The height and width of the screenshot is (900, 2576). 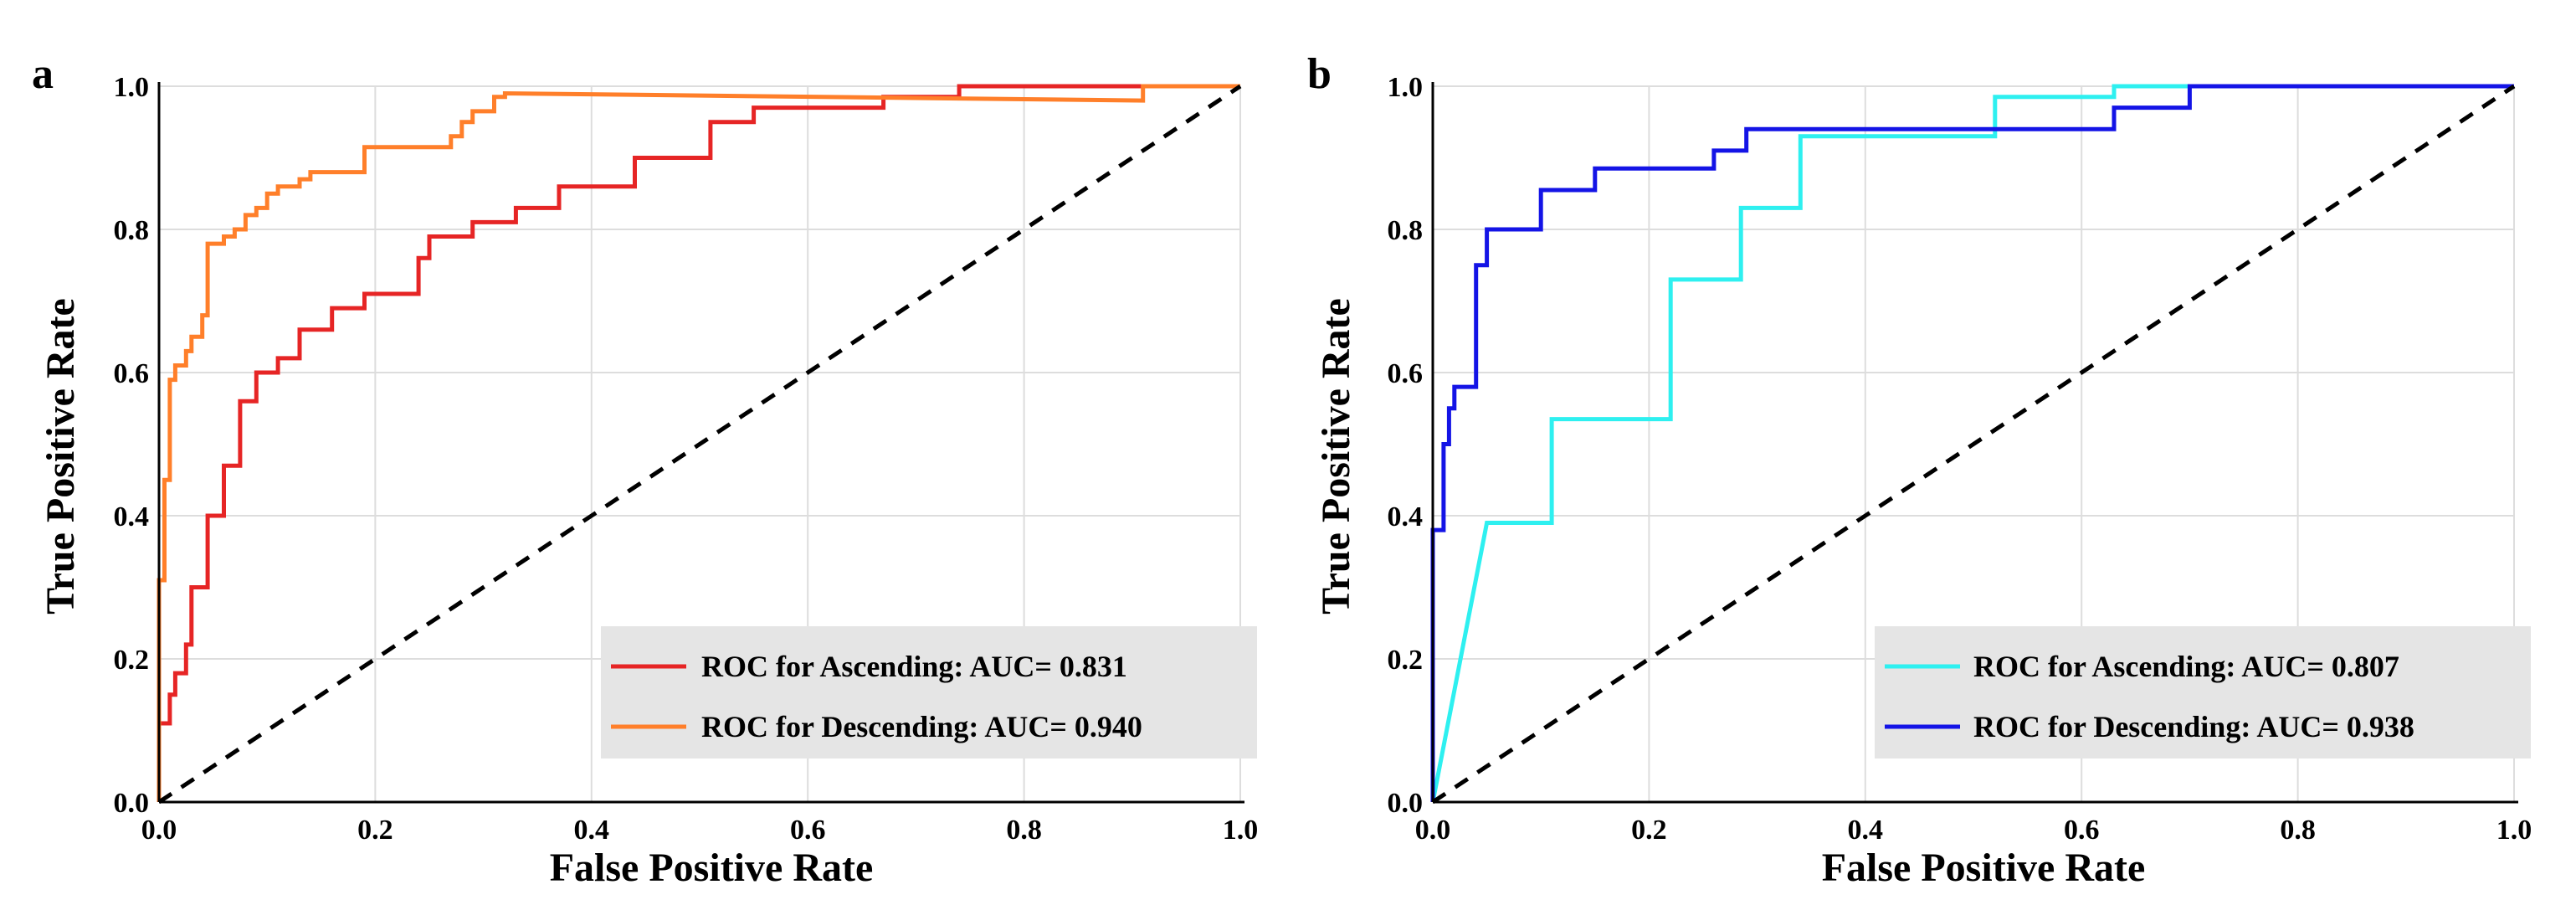 What do you see at coordinates (1319, 74) in the screenshot?
I see `panel-label: b` at bounding box center [1319, 74].